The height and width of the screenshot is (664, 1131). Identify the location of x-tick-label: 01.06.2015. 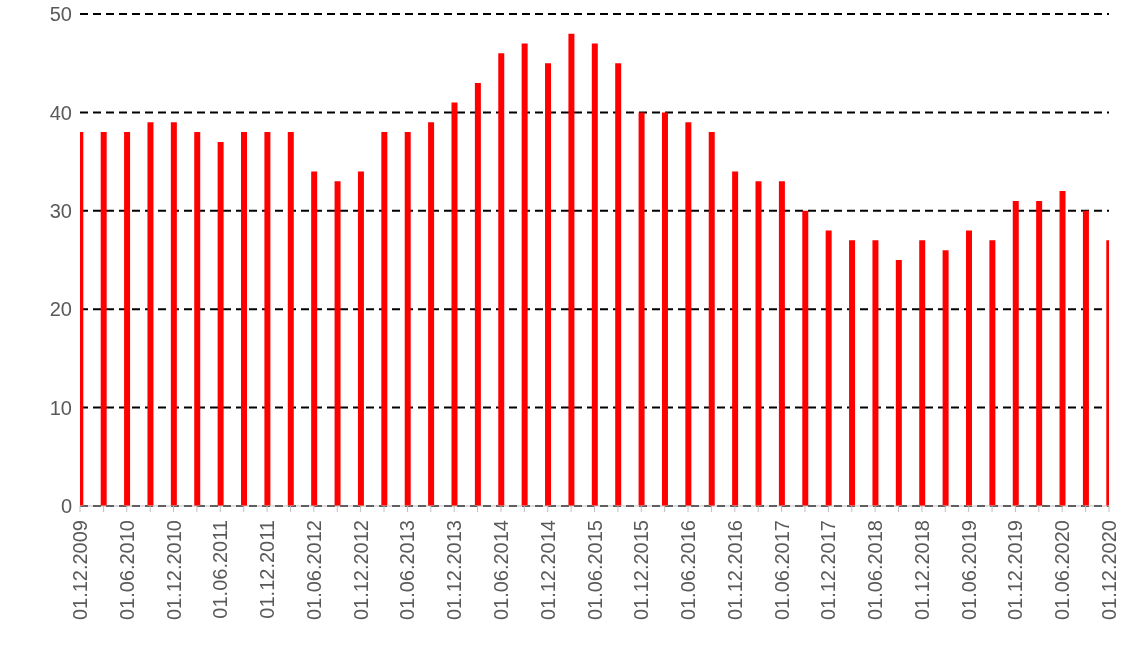
(594, 570).